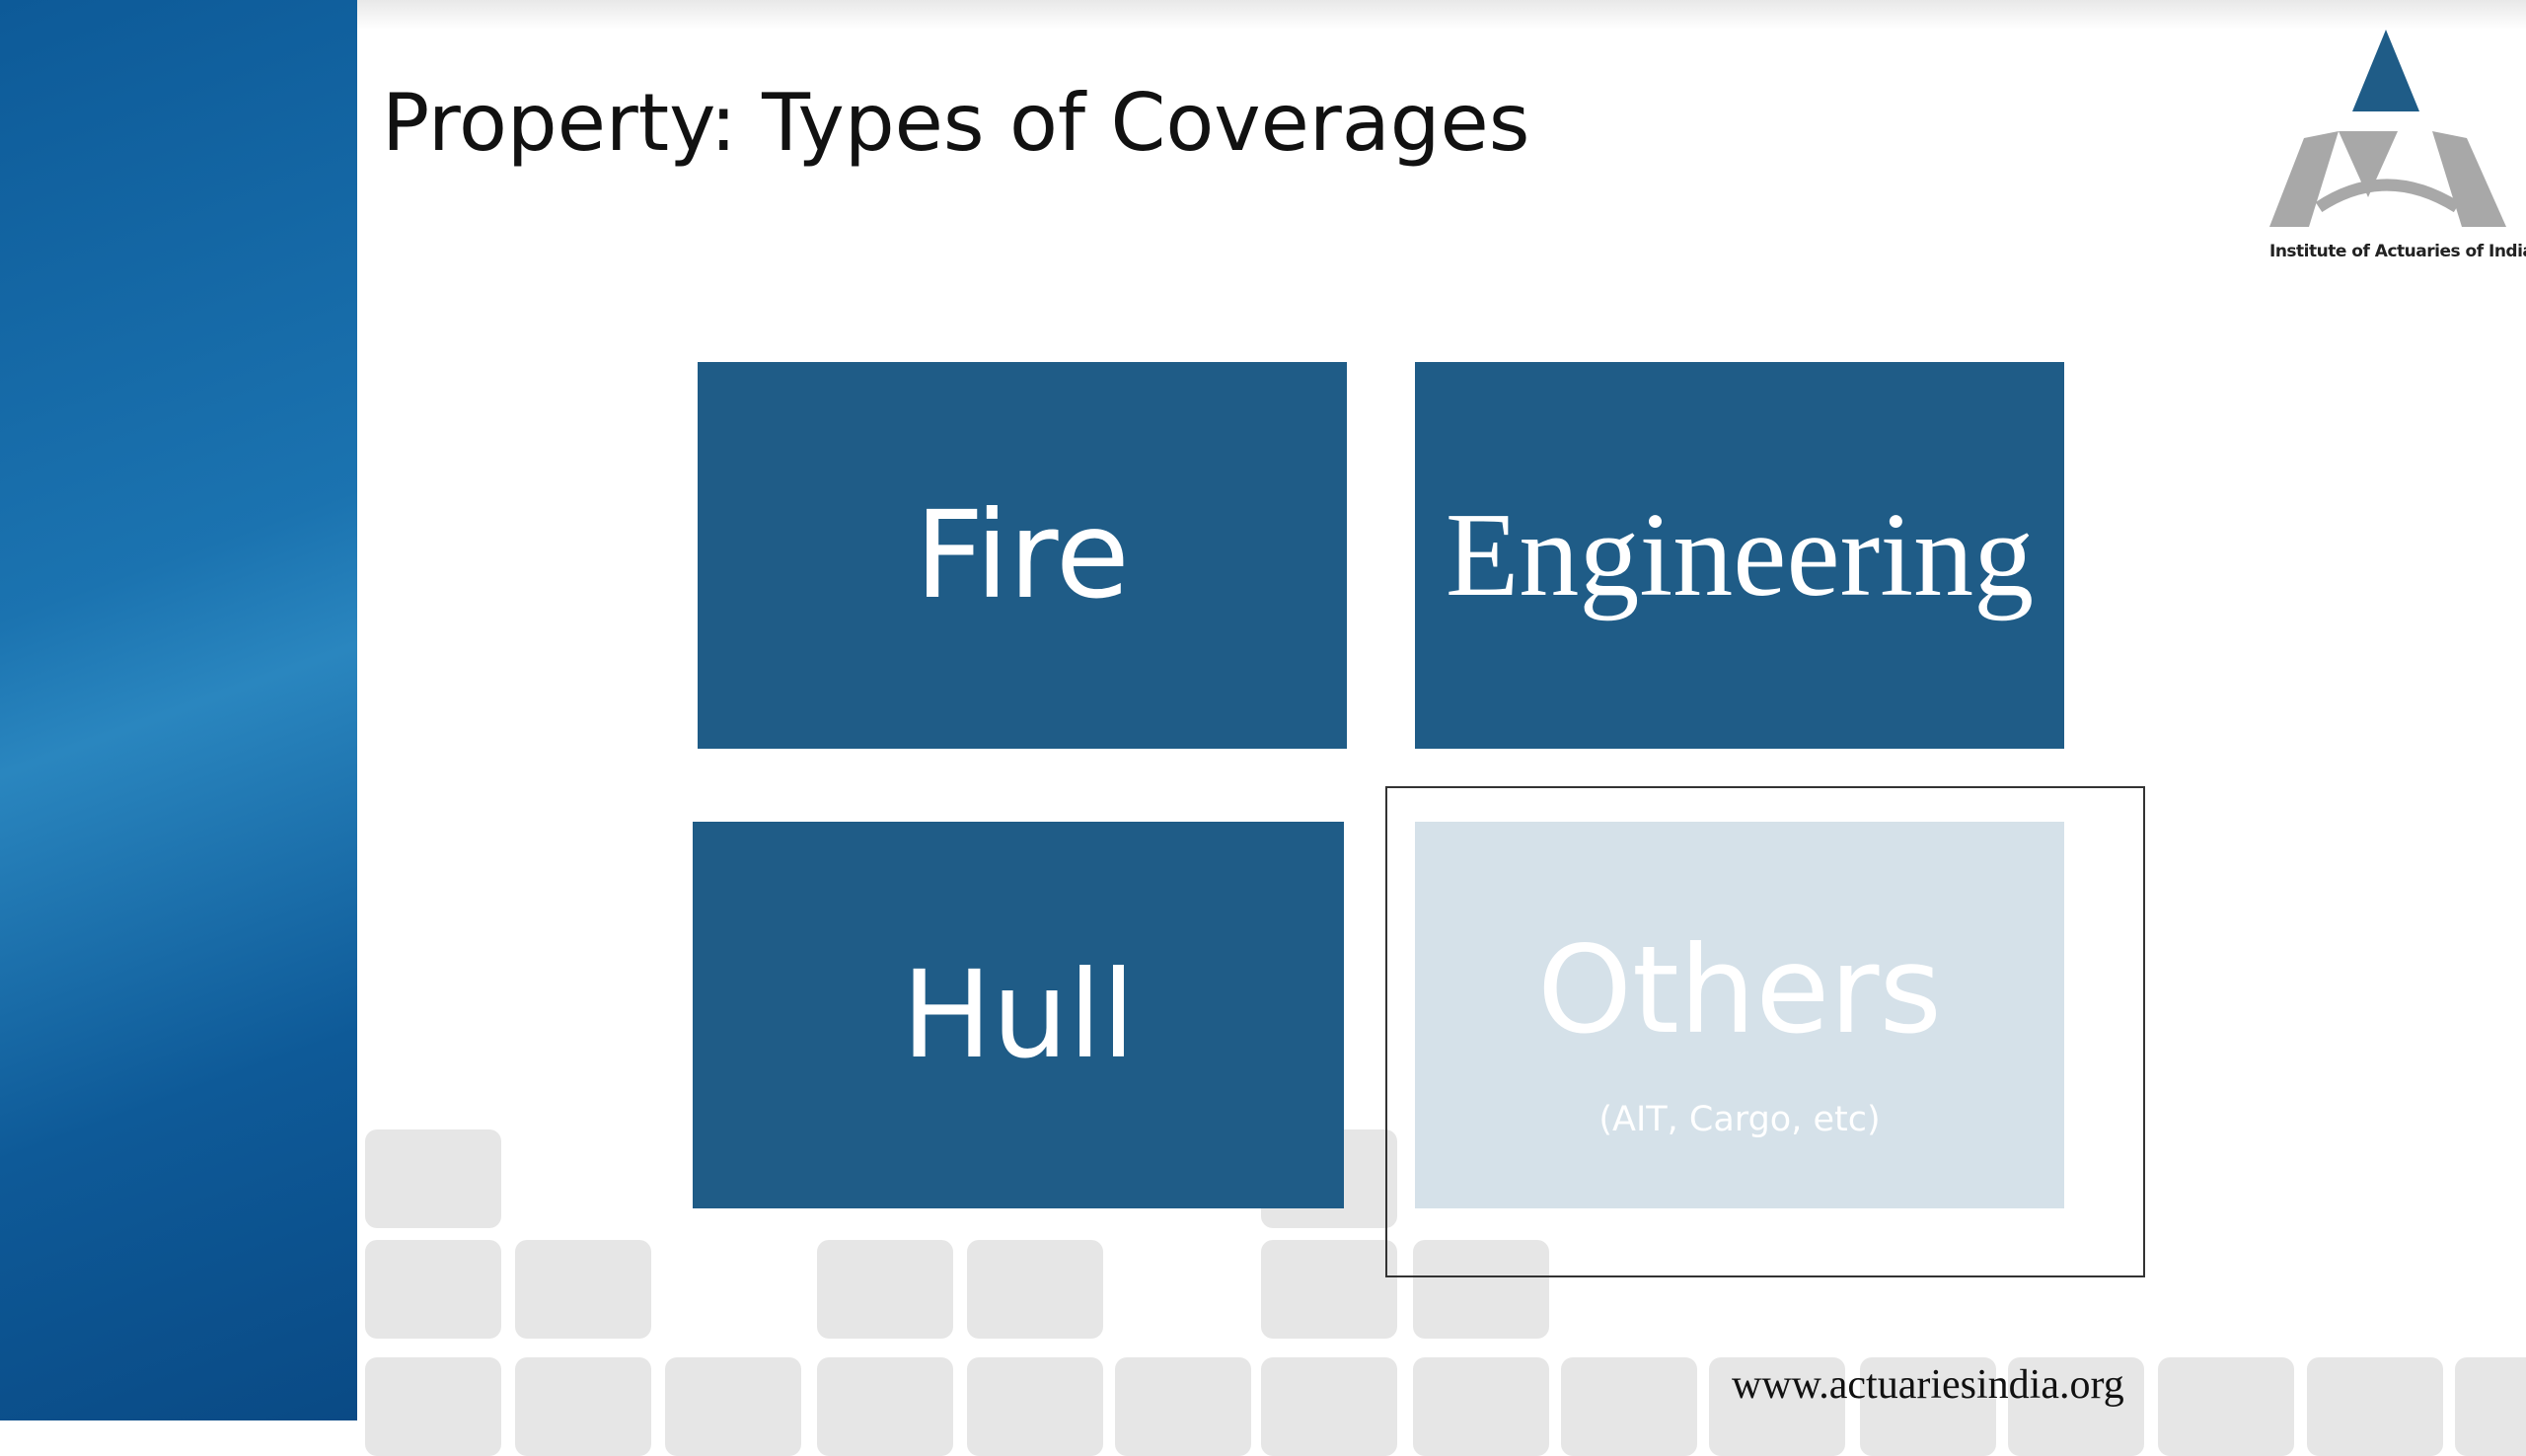  I want to click on tile-sublabel: (AIT, Cargo, etc), so click(1739, 1119).